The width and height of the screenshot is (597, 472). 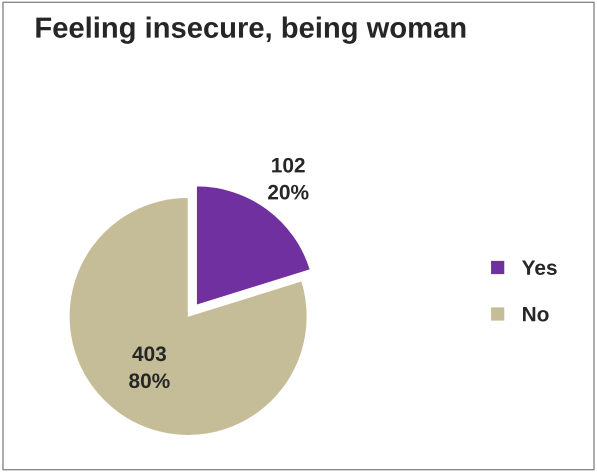 I want to click on chart-title: Feeling insecure, being woman, so click(x=251, y=30).